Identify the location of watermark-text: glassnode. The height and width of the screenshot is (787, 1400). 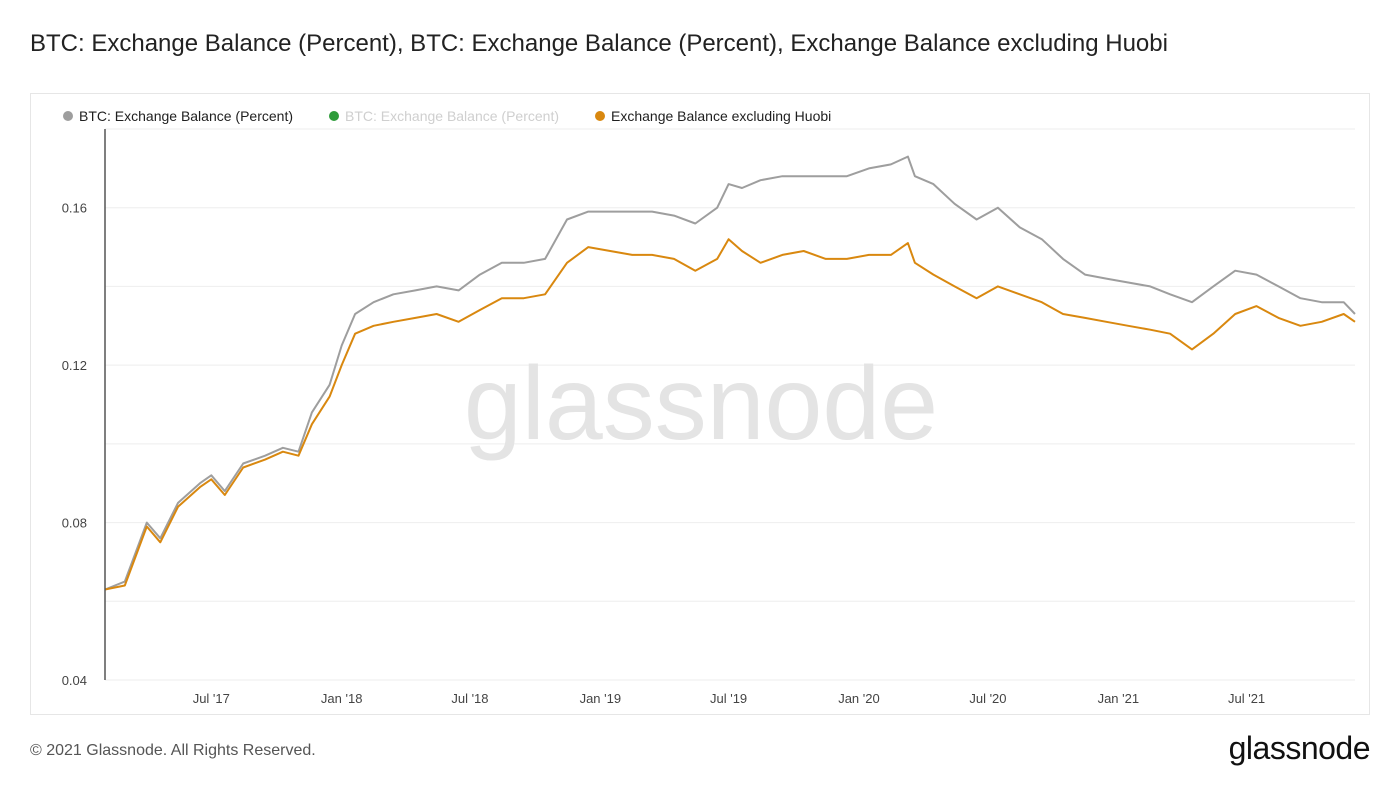
(701, 404).